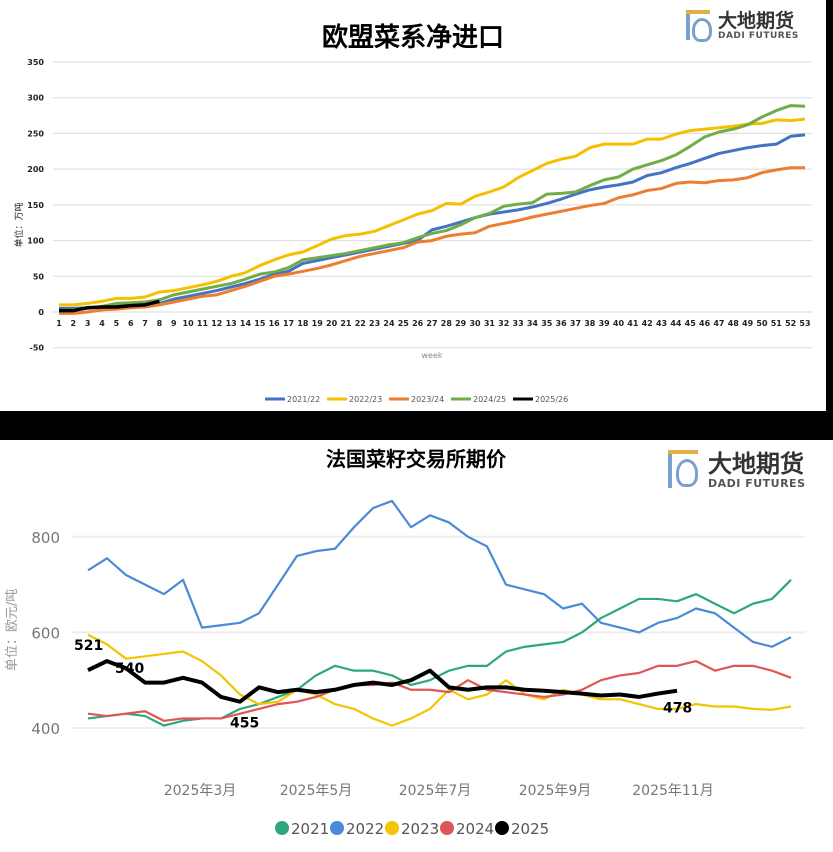 The height and width of the screenshot is (852, 833). Describe the element at coordinates (777, 323) in the screenshot. I see `x-tick-label: 51` at that location.